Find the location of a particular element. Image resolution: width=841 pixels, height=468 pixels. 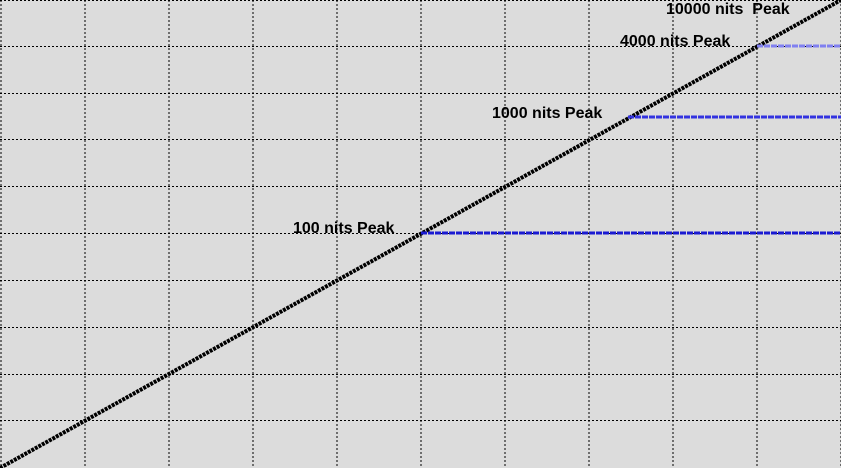

annotation-10000-nits: 10000 nits Peak is located at coordinates (728, 9).